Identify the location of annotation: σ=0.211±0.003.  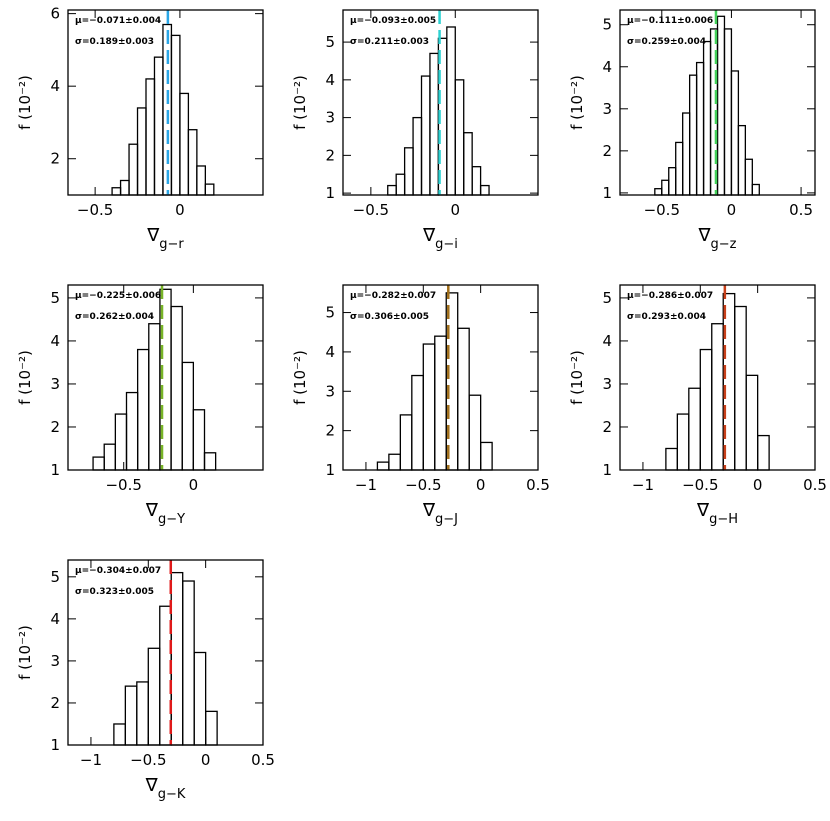
(389, 42).